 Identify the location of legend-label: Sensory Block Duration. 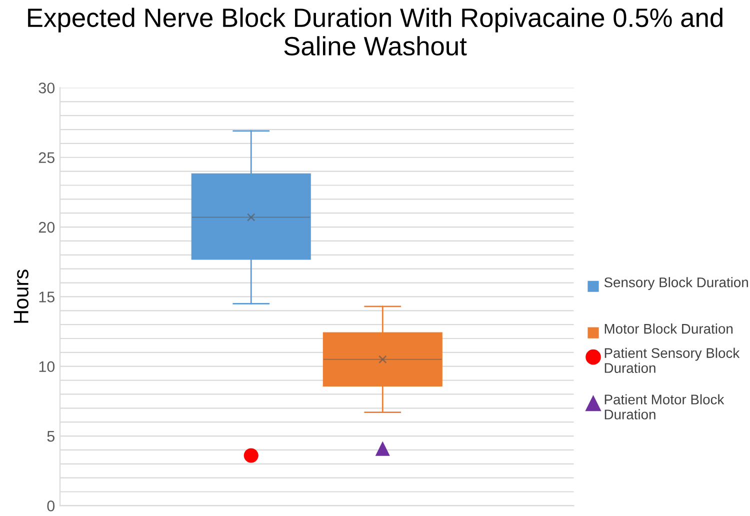
(676, 283).